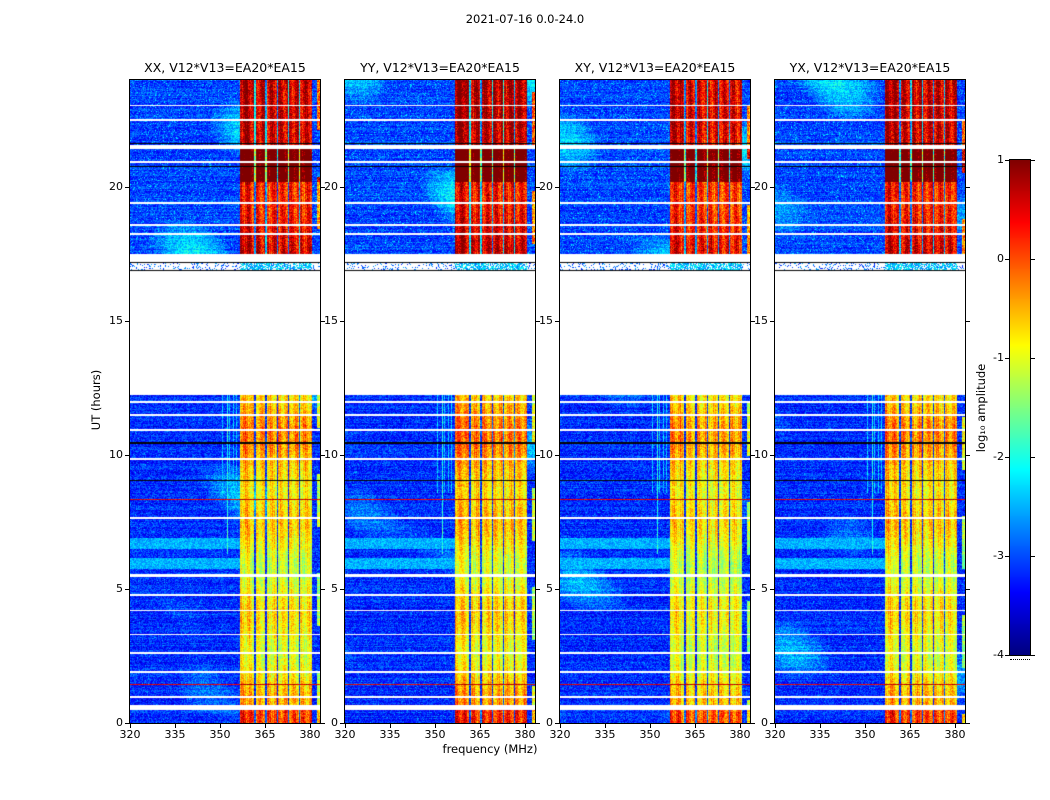  What do you see at coordinates (998, 654) in the screenshot?
I see `colorbar-tick-label: -4` at bounding box center [998, 654].